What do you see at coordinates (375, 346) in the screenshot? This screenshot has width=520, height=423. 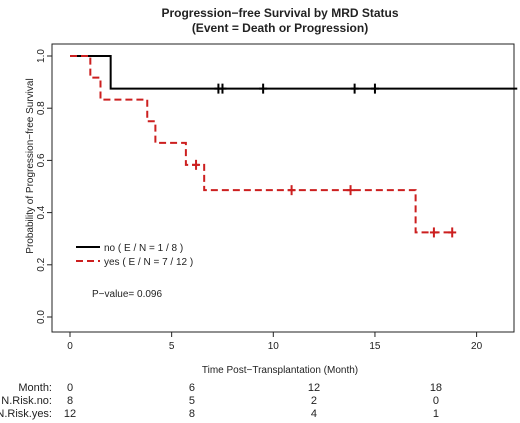 I see `x-tick-label: 15` at bounding box center [375, 346].